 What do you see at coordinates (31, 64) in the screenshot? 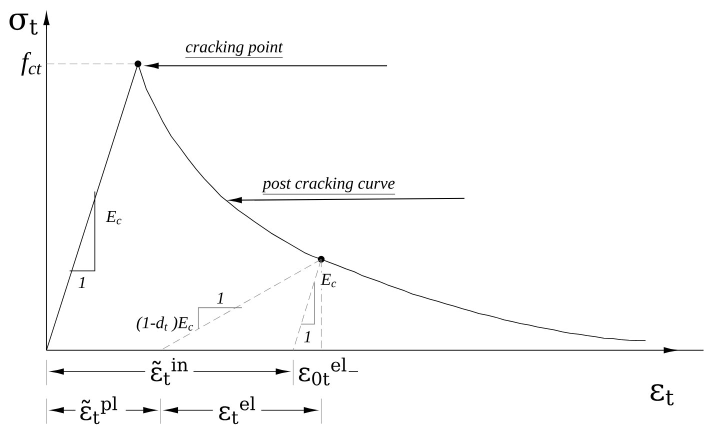
I see `ref-line-label: f$_{ct}$` at bounding box center [31, 64].